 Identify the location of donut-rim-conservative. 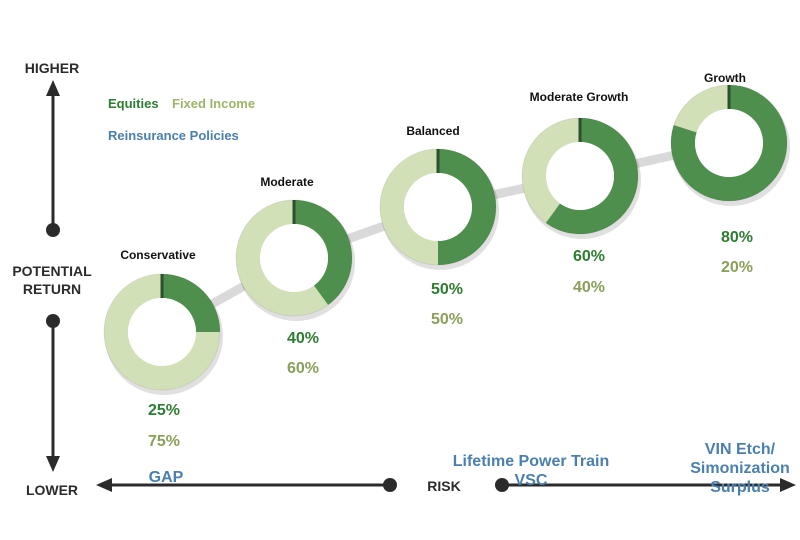
(162, 332).